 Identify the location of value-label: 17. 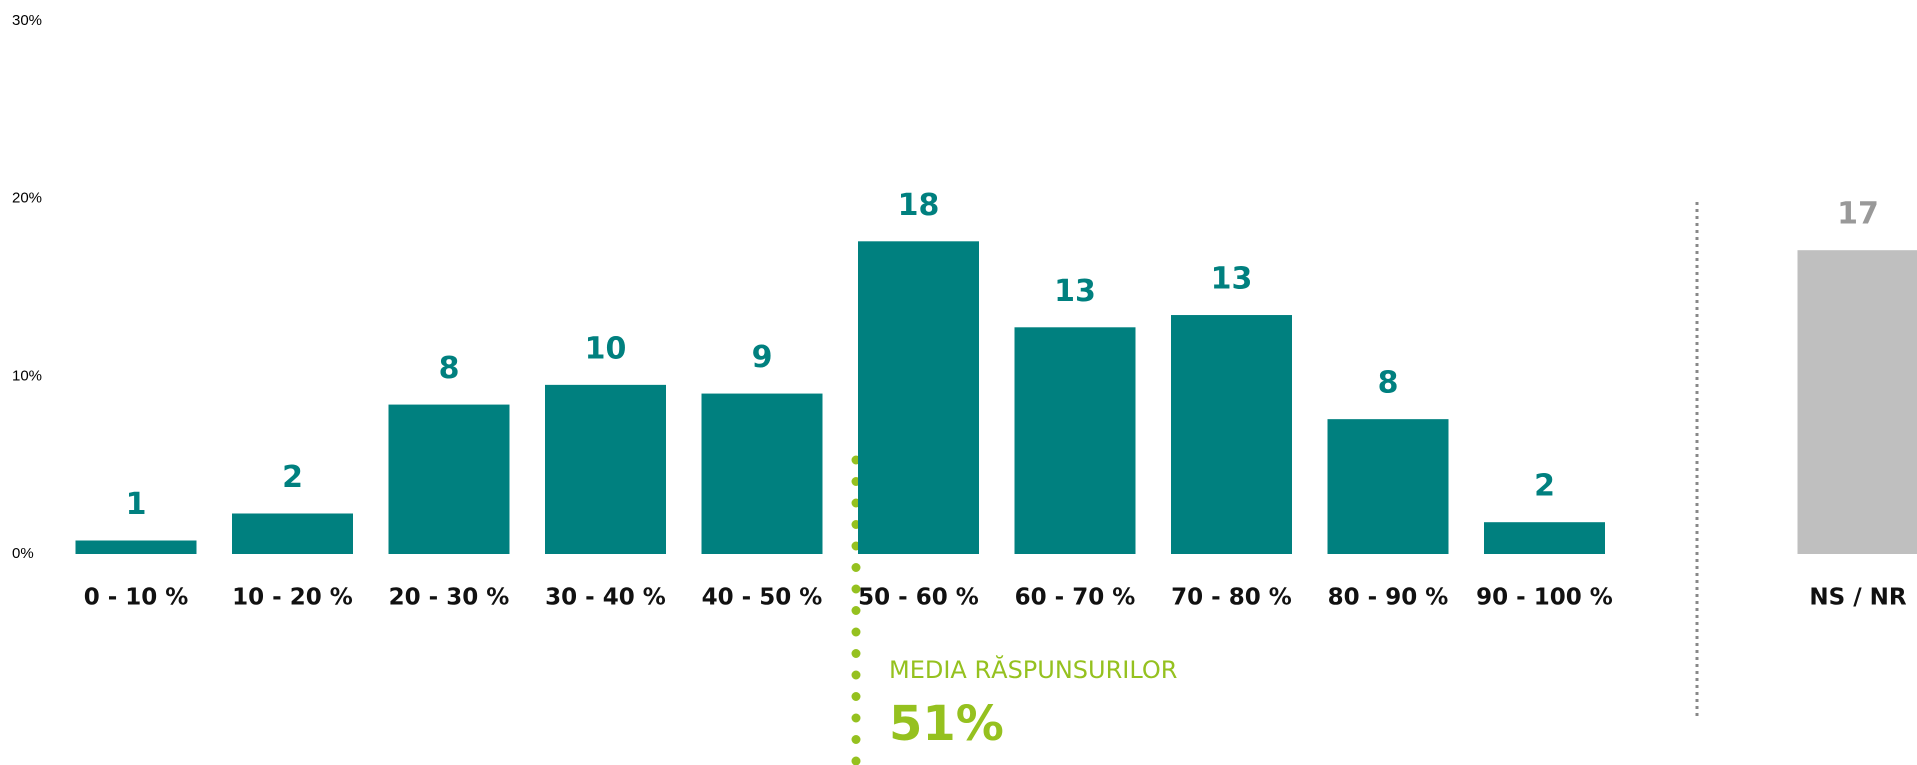
(1858, 214).